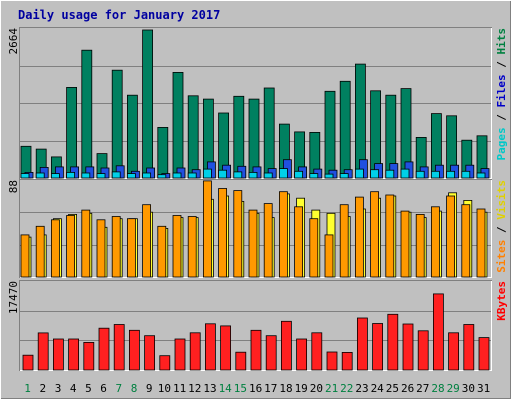 This screenshot has width=512, height=400. Describe the element at coordinates (285, 388) in the screenshot. I see `x-tick-label-day-18: 18` at that location.